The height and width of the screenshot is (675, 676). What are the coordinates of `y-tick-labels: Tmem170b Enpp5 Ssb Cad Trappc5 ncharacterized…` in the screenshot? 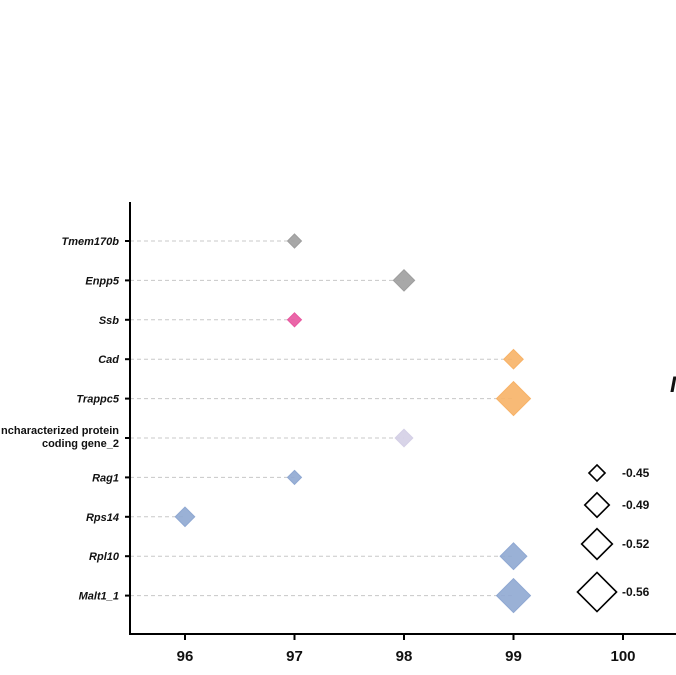 It's located at (60, 419).